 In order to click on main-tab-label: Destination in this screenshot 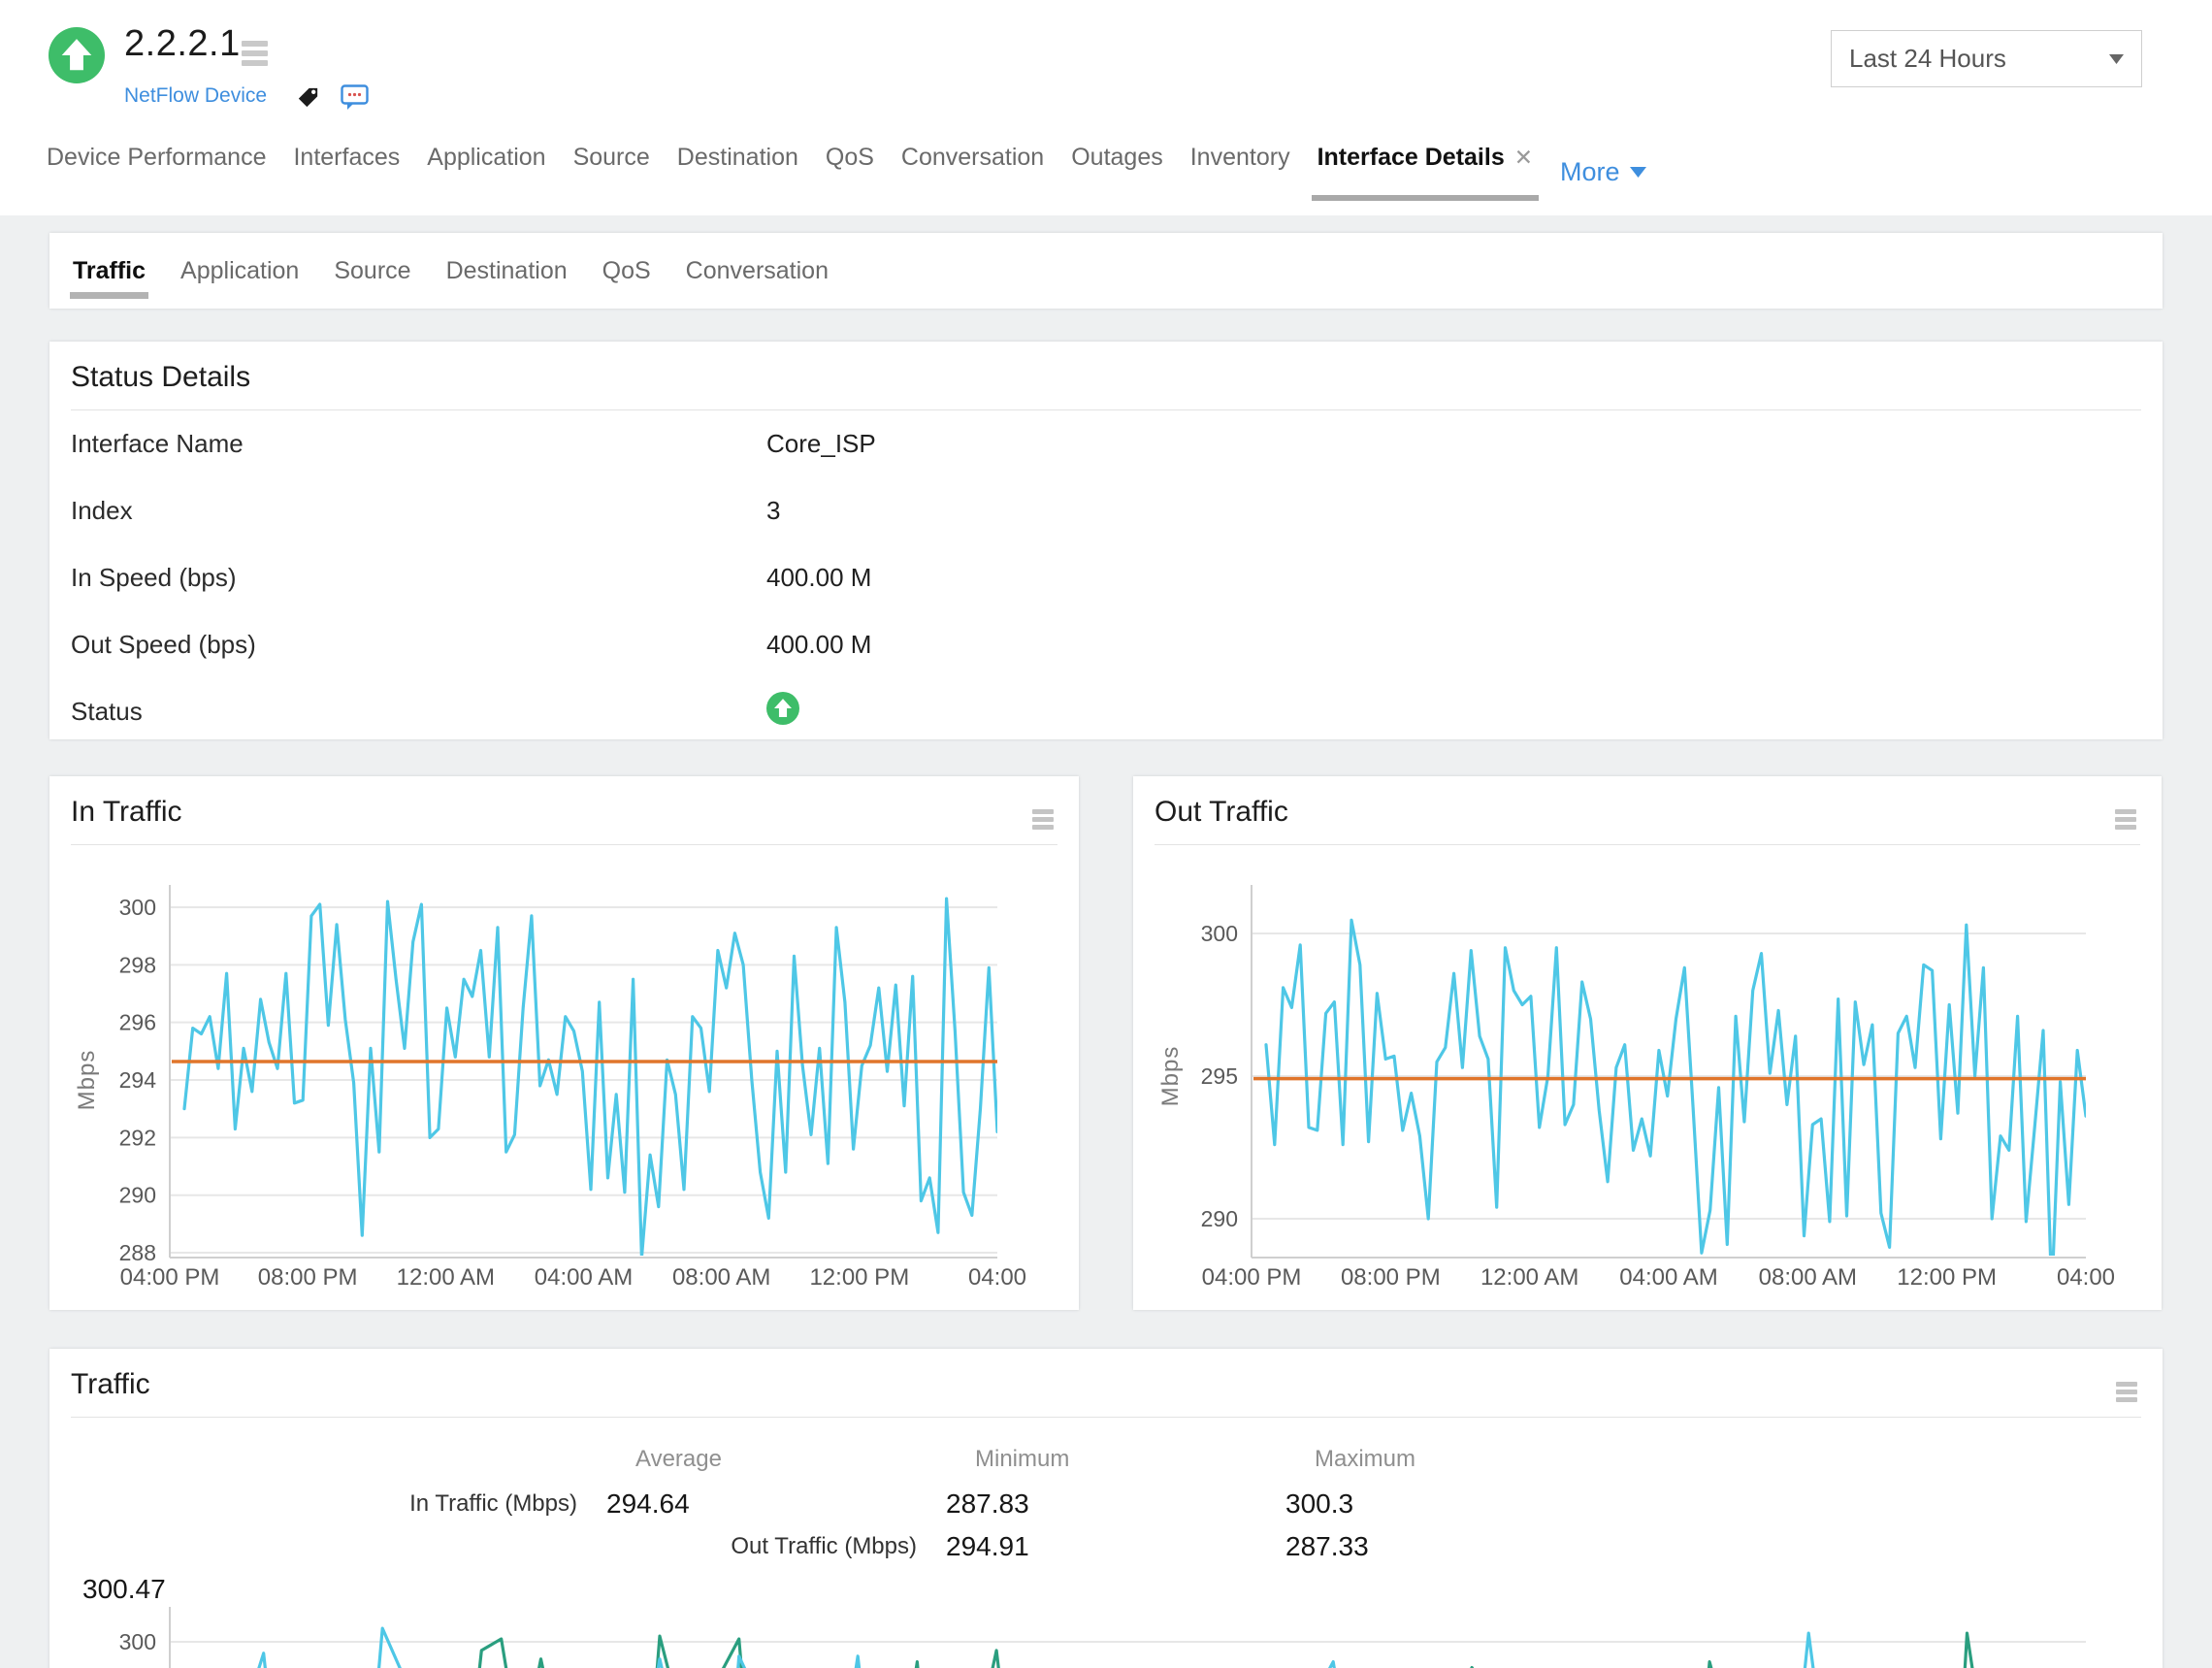, I will do `click(737, 157)`.